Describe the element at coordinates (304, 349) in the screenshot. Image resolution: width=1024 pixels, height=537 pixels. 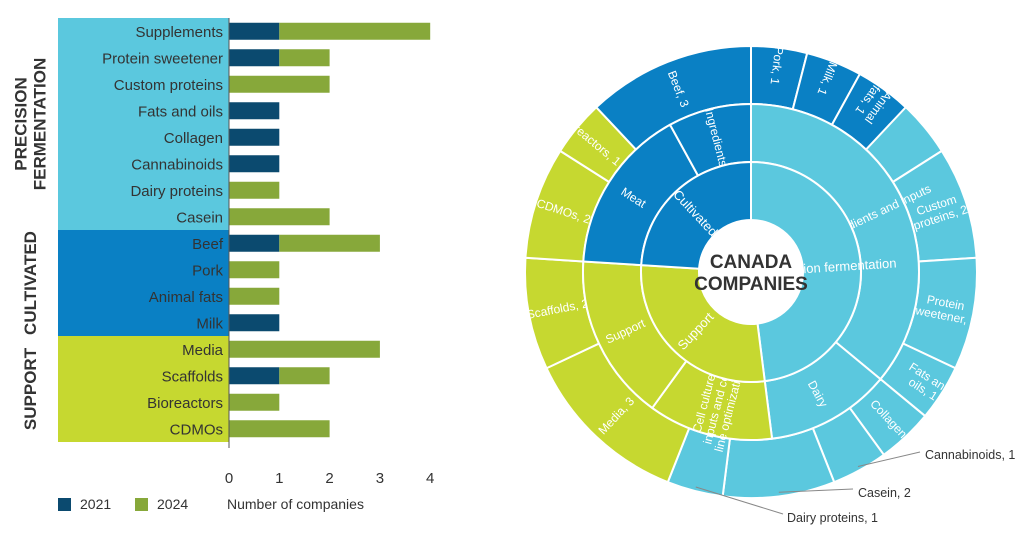
I see `bar-media-2024` at that location.